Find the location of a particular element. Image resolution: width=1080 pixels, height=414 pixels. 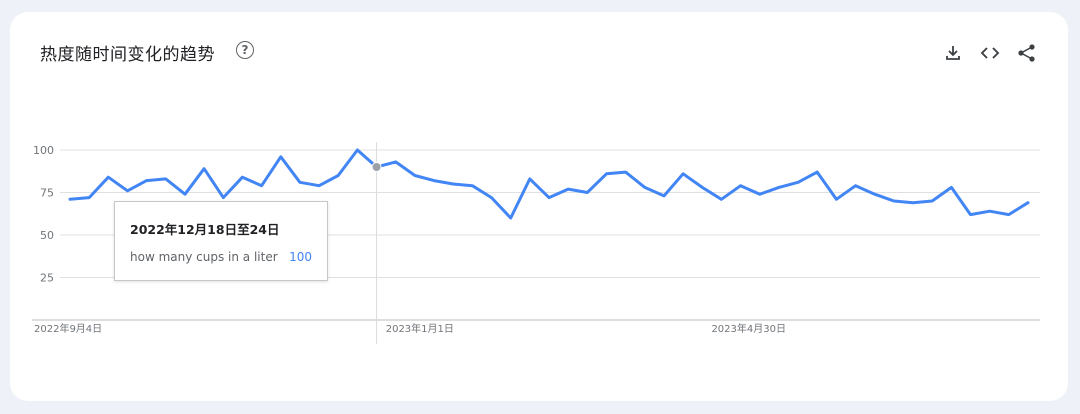

hover-point is located at coordinates (376, 167).